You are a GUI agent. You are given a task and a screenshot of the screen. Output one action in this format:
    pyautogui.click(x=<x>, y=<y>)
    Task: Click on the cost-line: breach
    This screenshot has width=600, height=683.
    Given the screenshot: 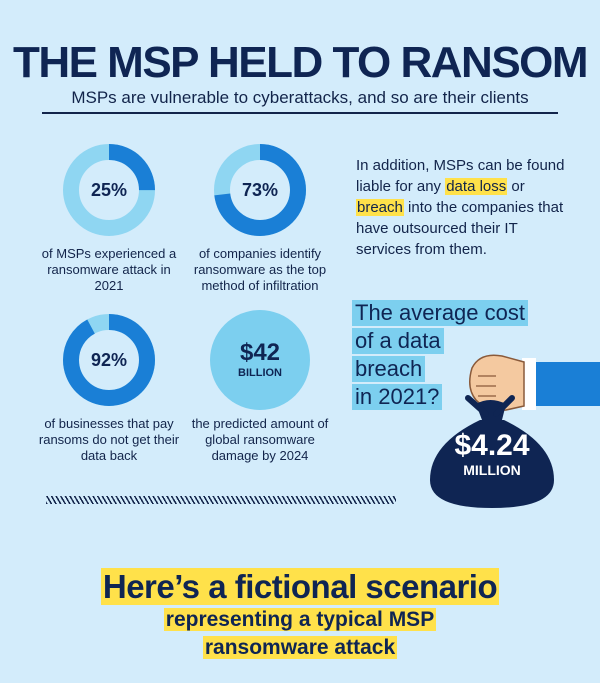 What is the action you would take?
    pyautogui.click(x=389, y=369)
    